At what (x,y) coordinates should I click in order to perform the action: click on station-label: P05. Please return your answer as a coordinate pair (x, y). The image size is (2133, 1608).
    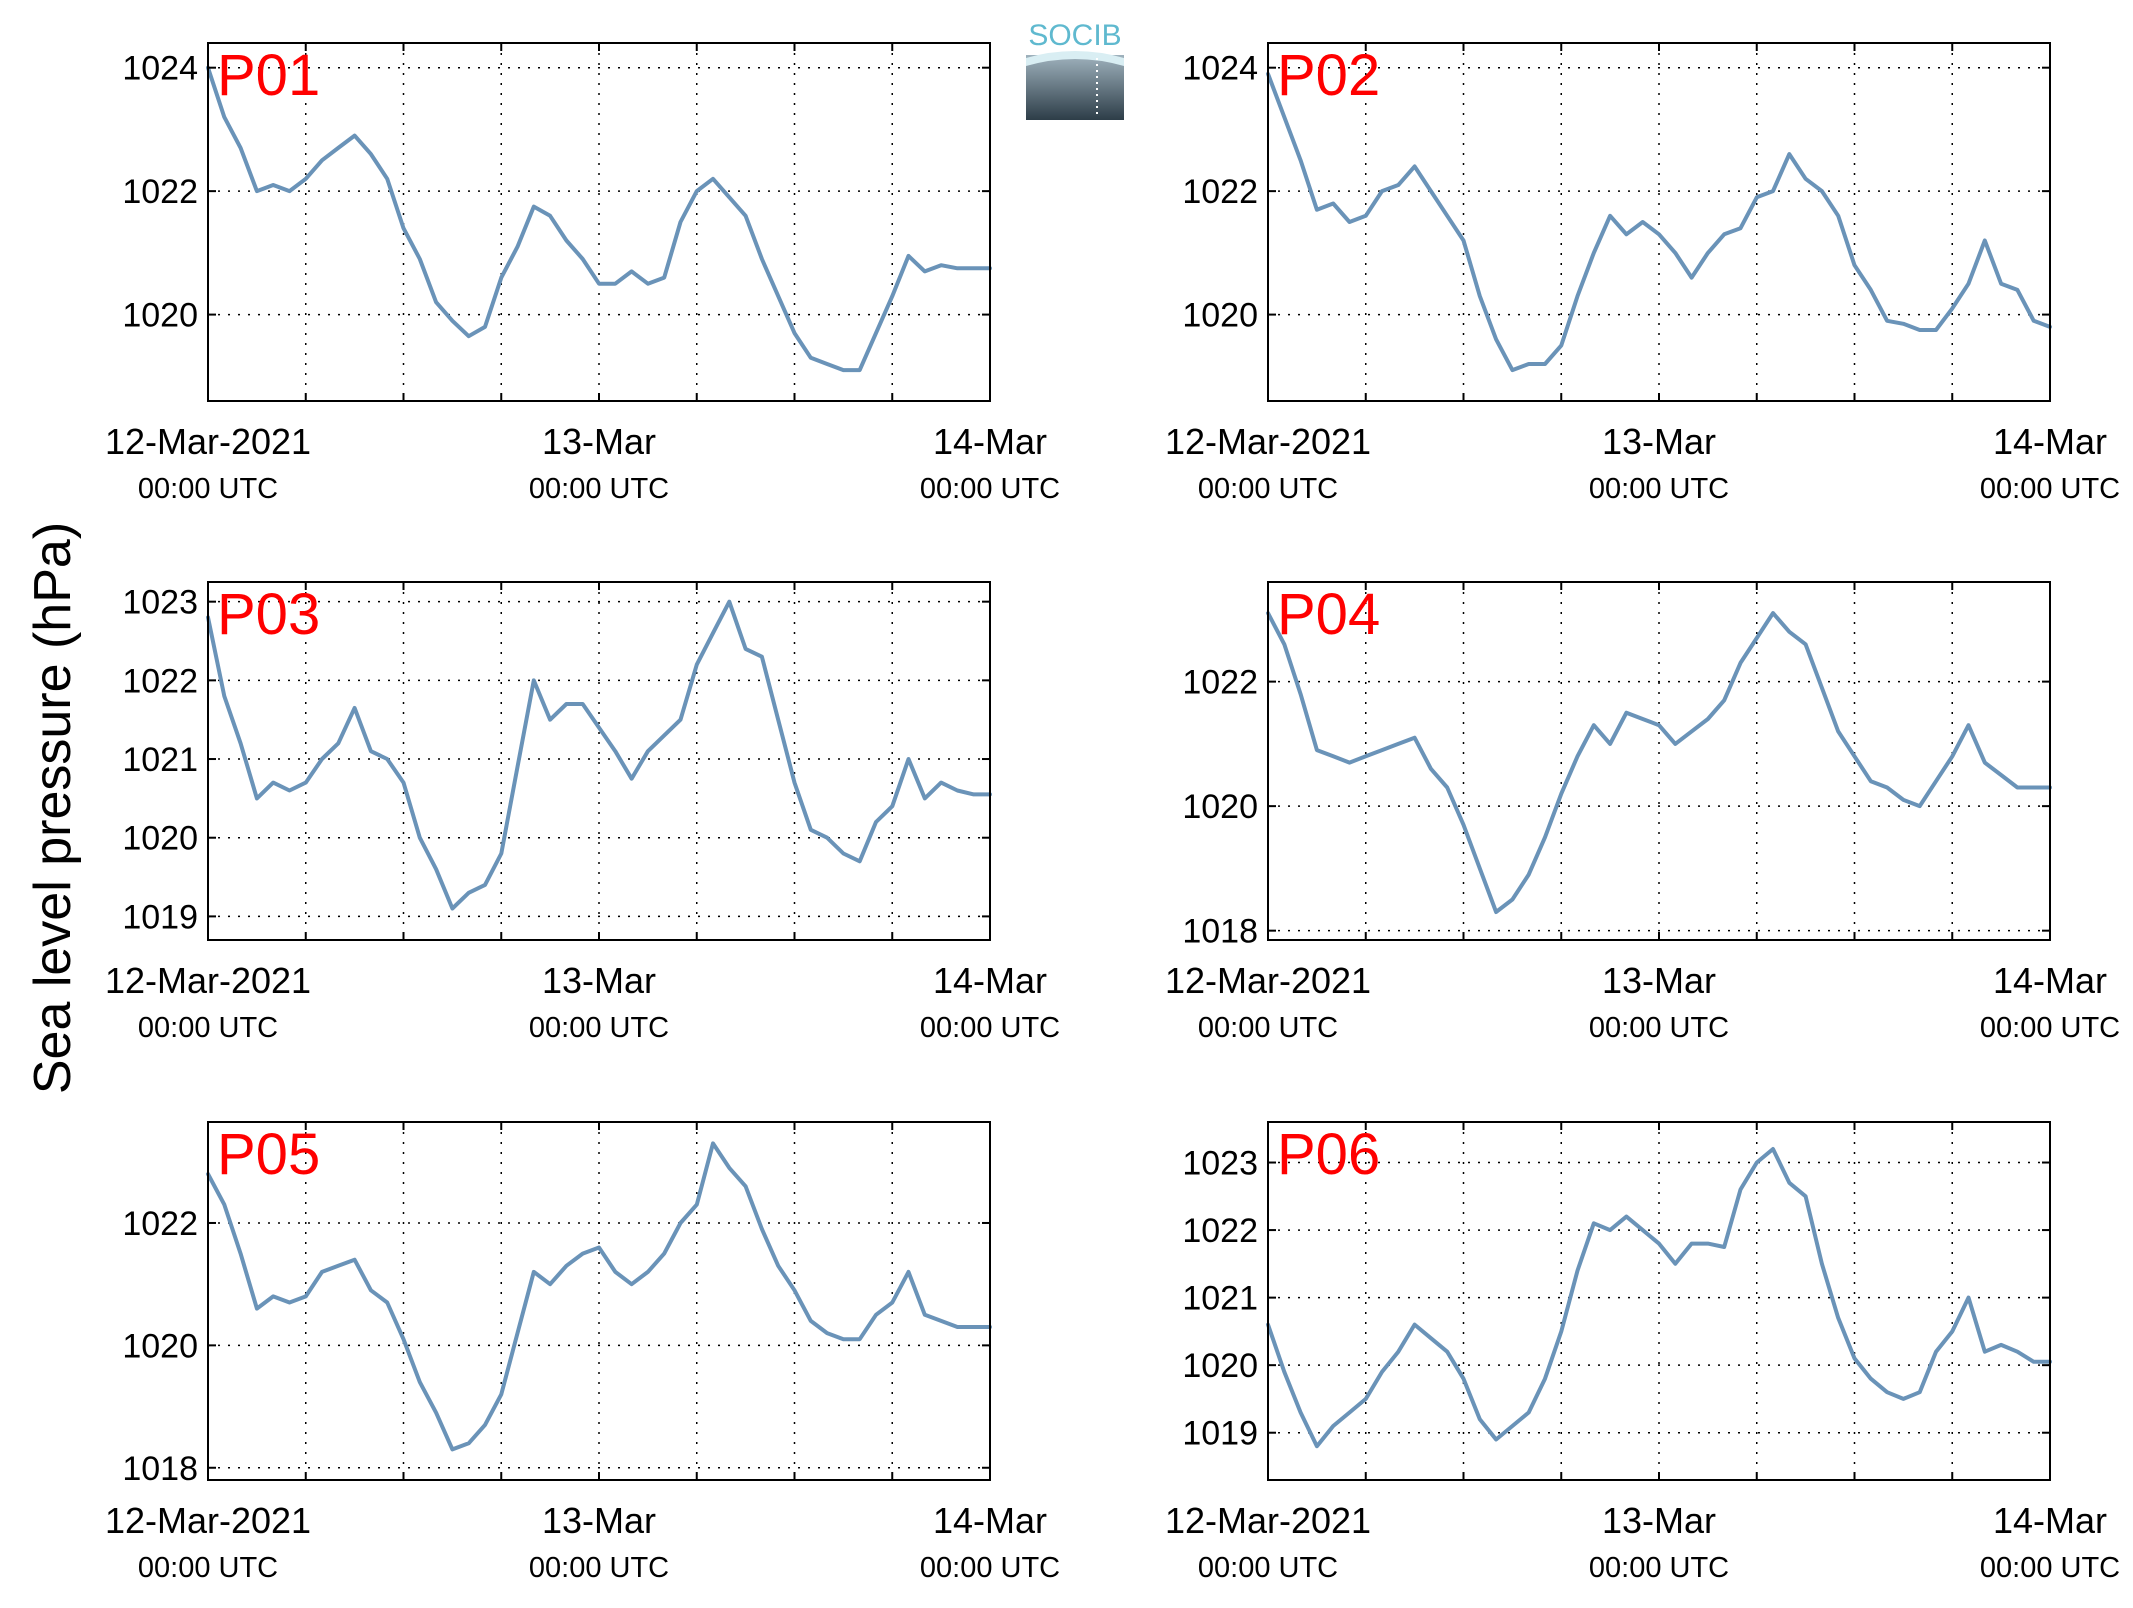
    Looking at the image, I should click on (268, 1154).